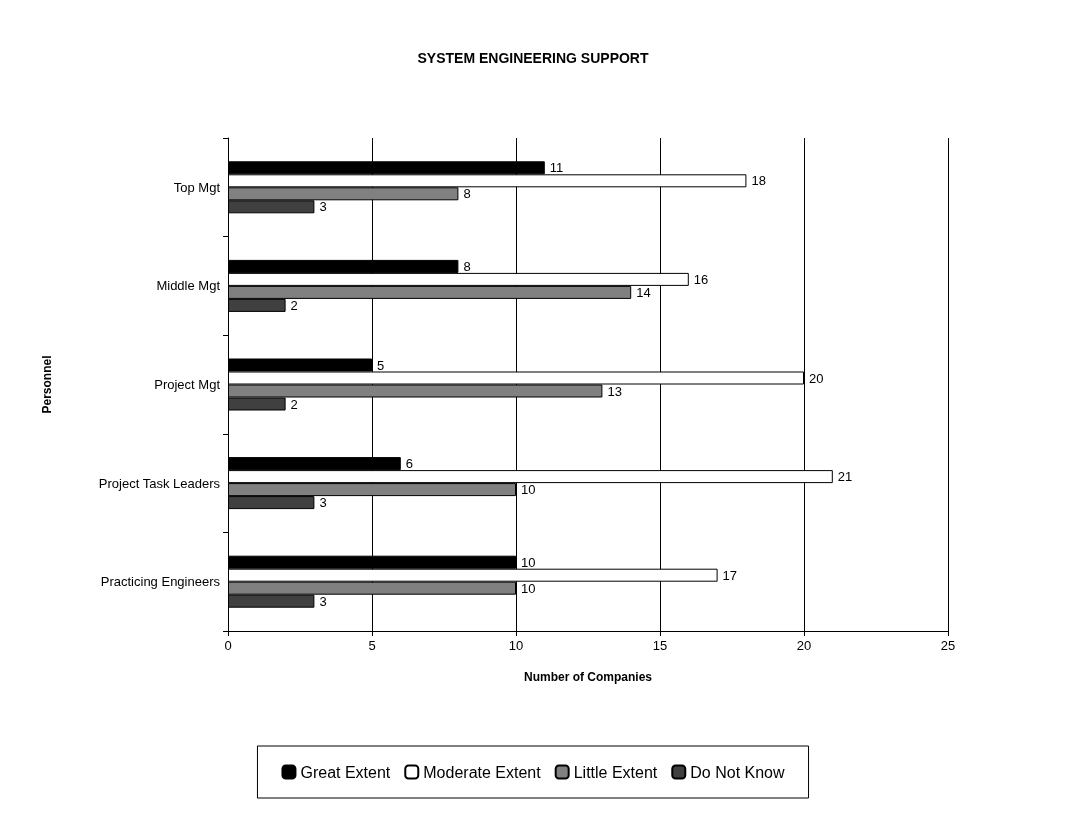 The height and width of the screenshot is (836, 1069). What do you see at coordinates (187, 384) in the screenshot?
I see `y-tick-label: Project Mgt` at bounding box center [187, 384].